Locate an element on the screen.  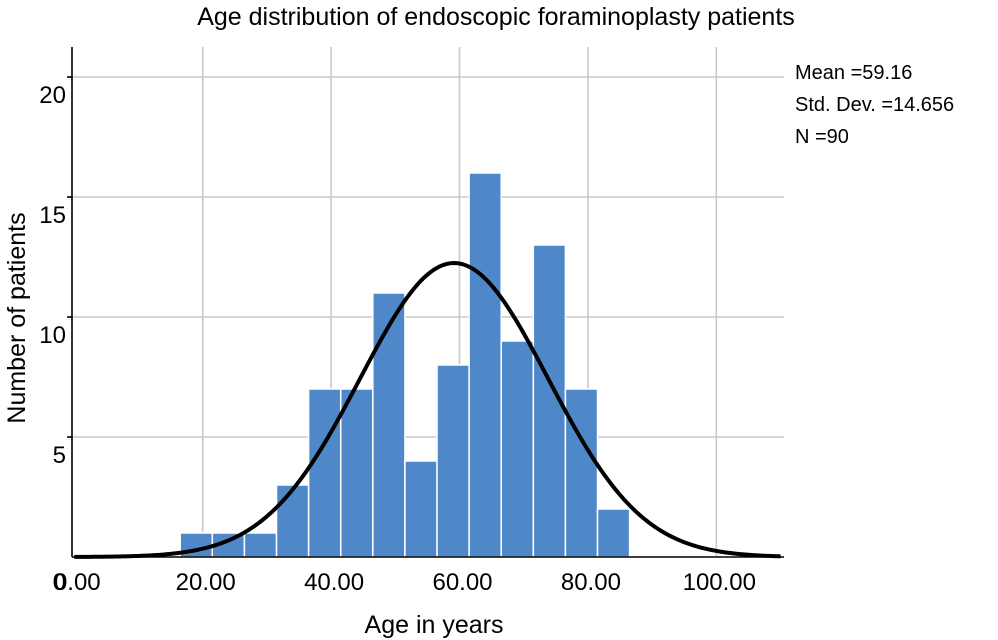
y-axis-ticks: 0 5 10 15 20 is located at coordinates (52, 339).